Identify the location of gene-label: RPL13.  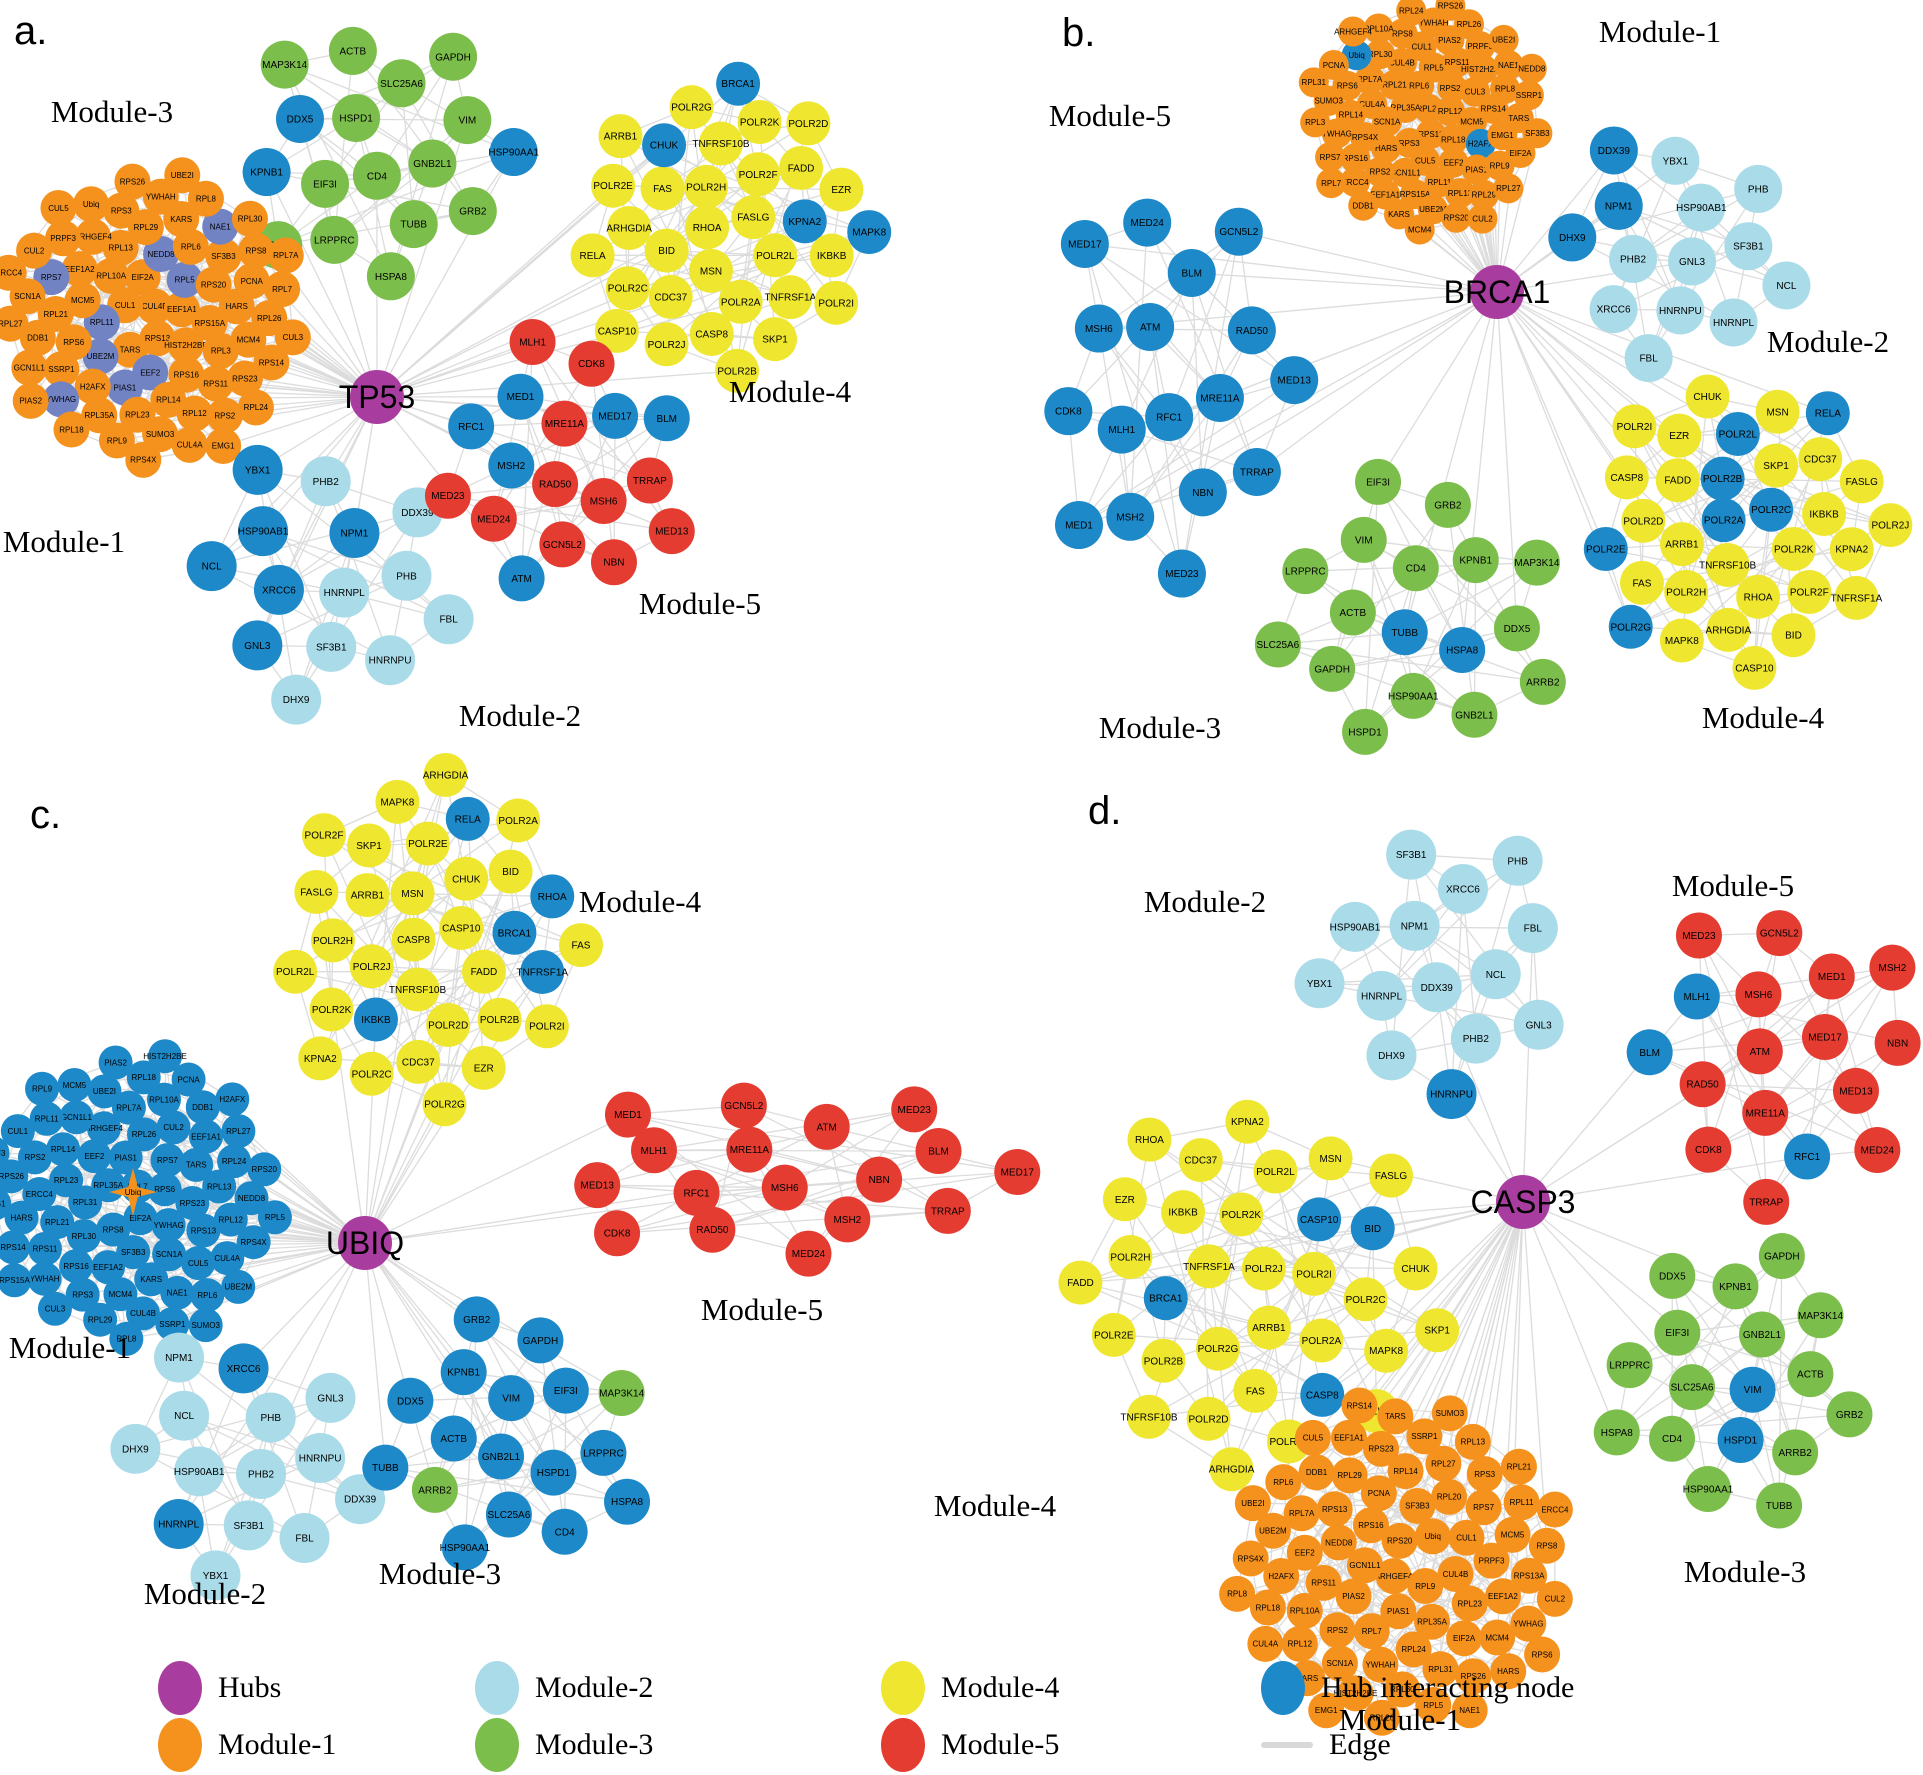
(120, 248).